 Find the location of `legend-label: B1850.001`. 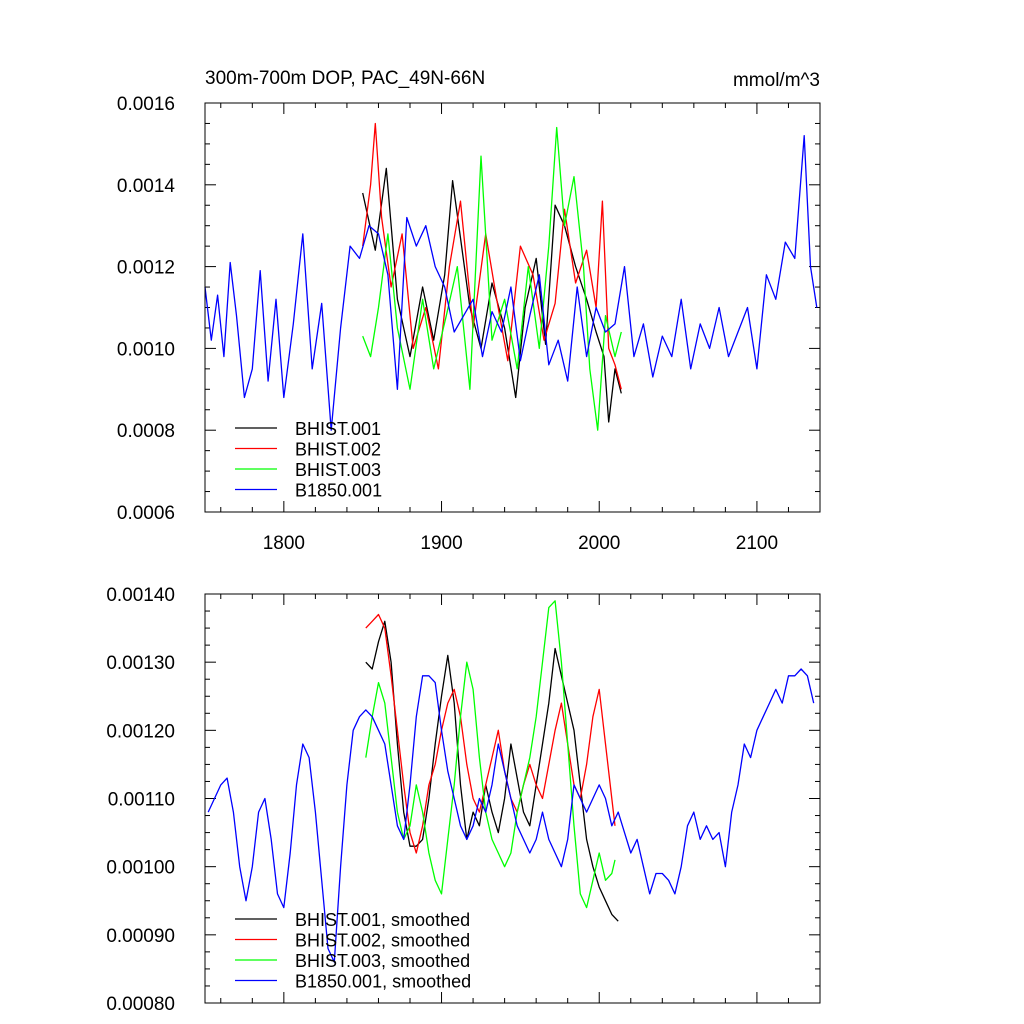

legend-label: B1850.001 is located at coordinates (338, 491).